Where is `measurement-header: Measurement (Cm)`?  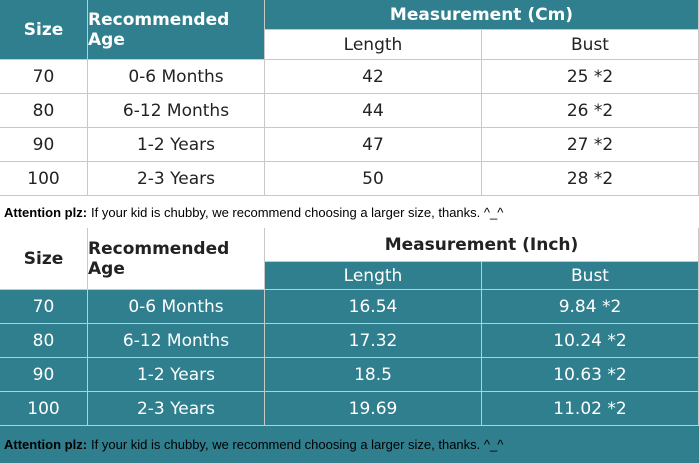 measurement-header: Measurement (Cm) is located at coordinates (482, 15).